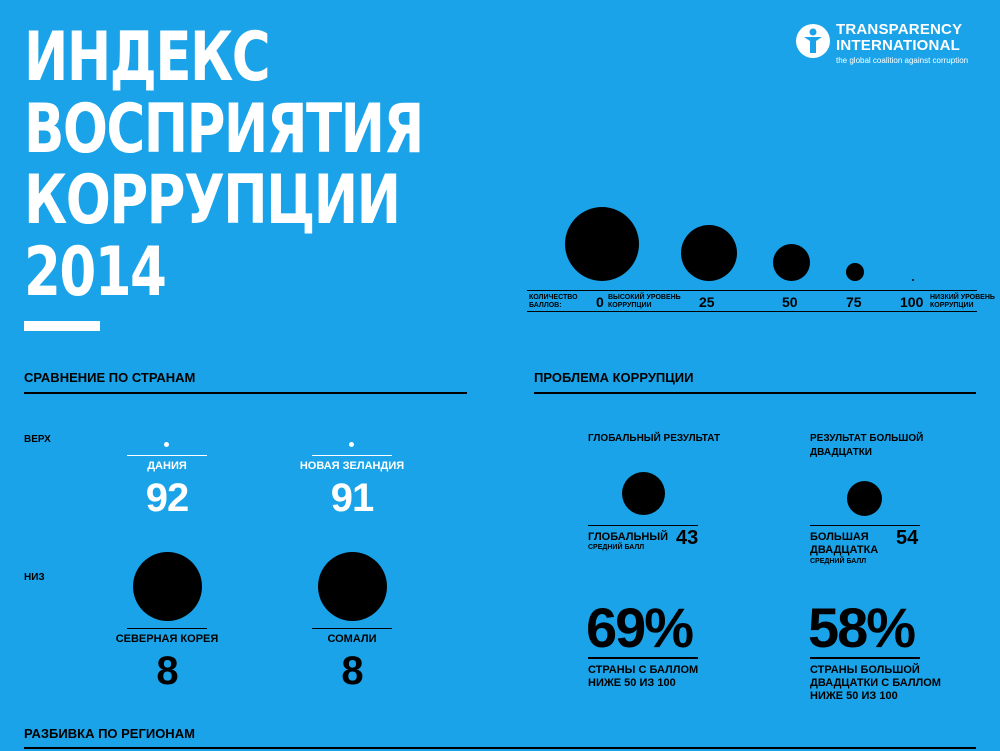 This screenshot has height=751, width=1000. Describe the element at coordinates (752, 311) in the screenshot. I see `scale-bottom-rule` at that location.